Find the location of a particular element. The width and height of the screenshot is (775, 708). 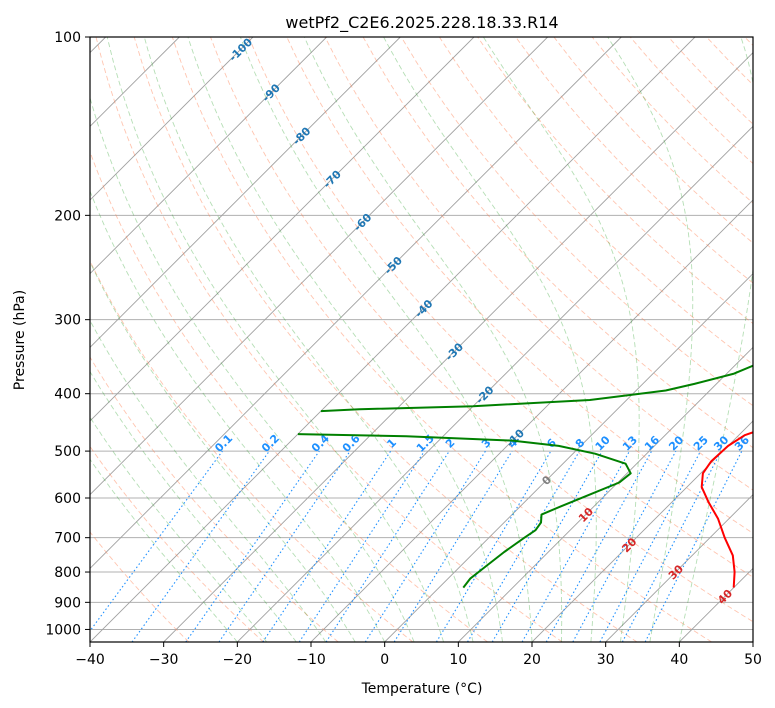

x-axis: −40 −30 −20 −10 0 10 20 30 40 50 is located at coordinates (418, 655).